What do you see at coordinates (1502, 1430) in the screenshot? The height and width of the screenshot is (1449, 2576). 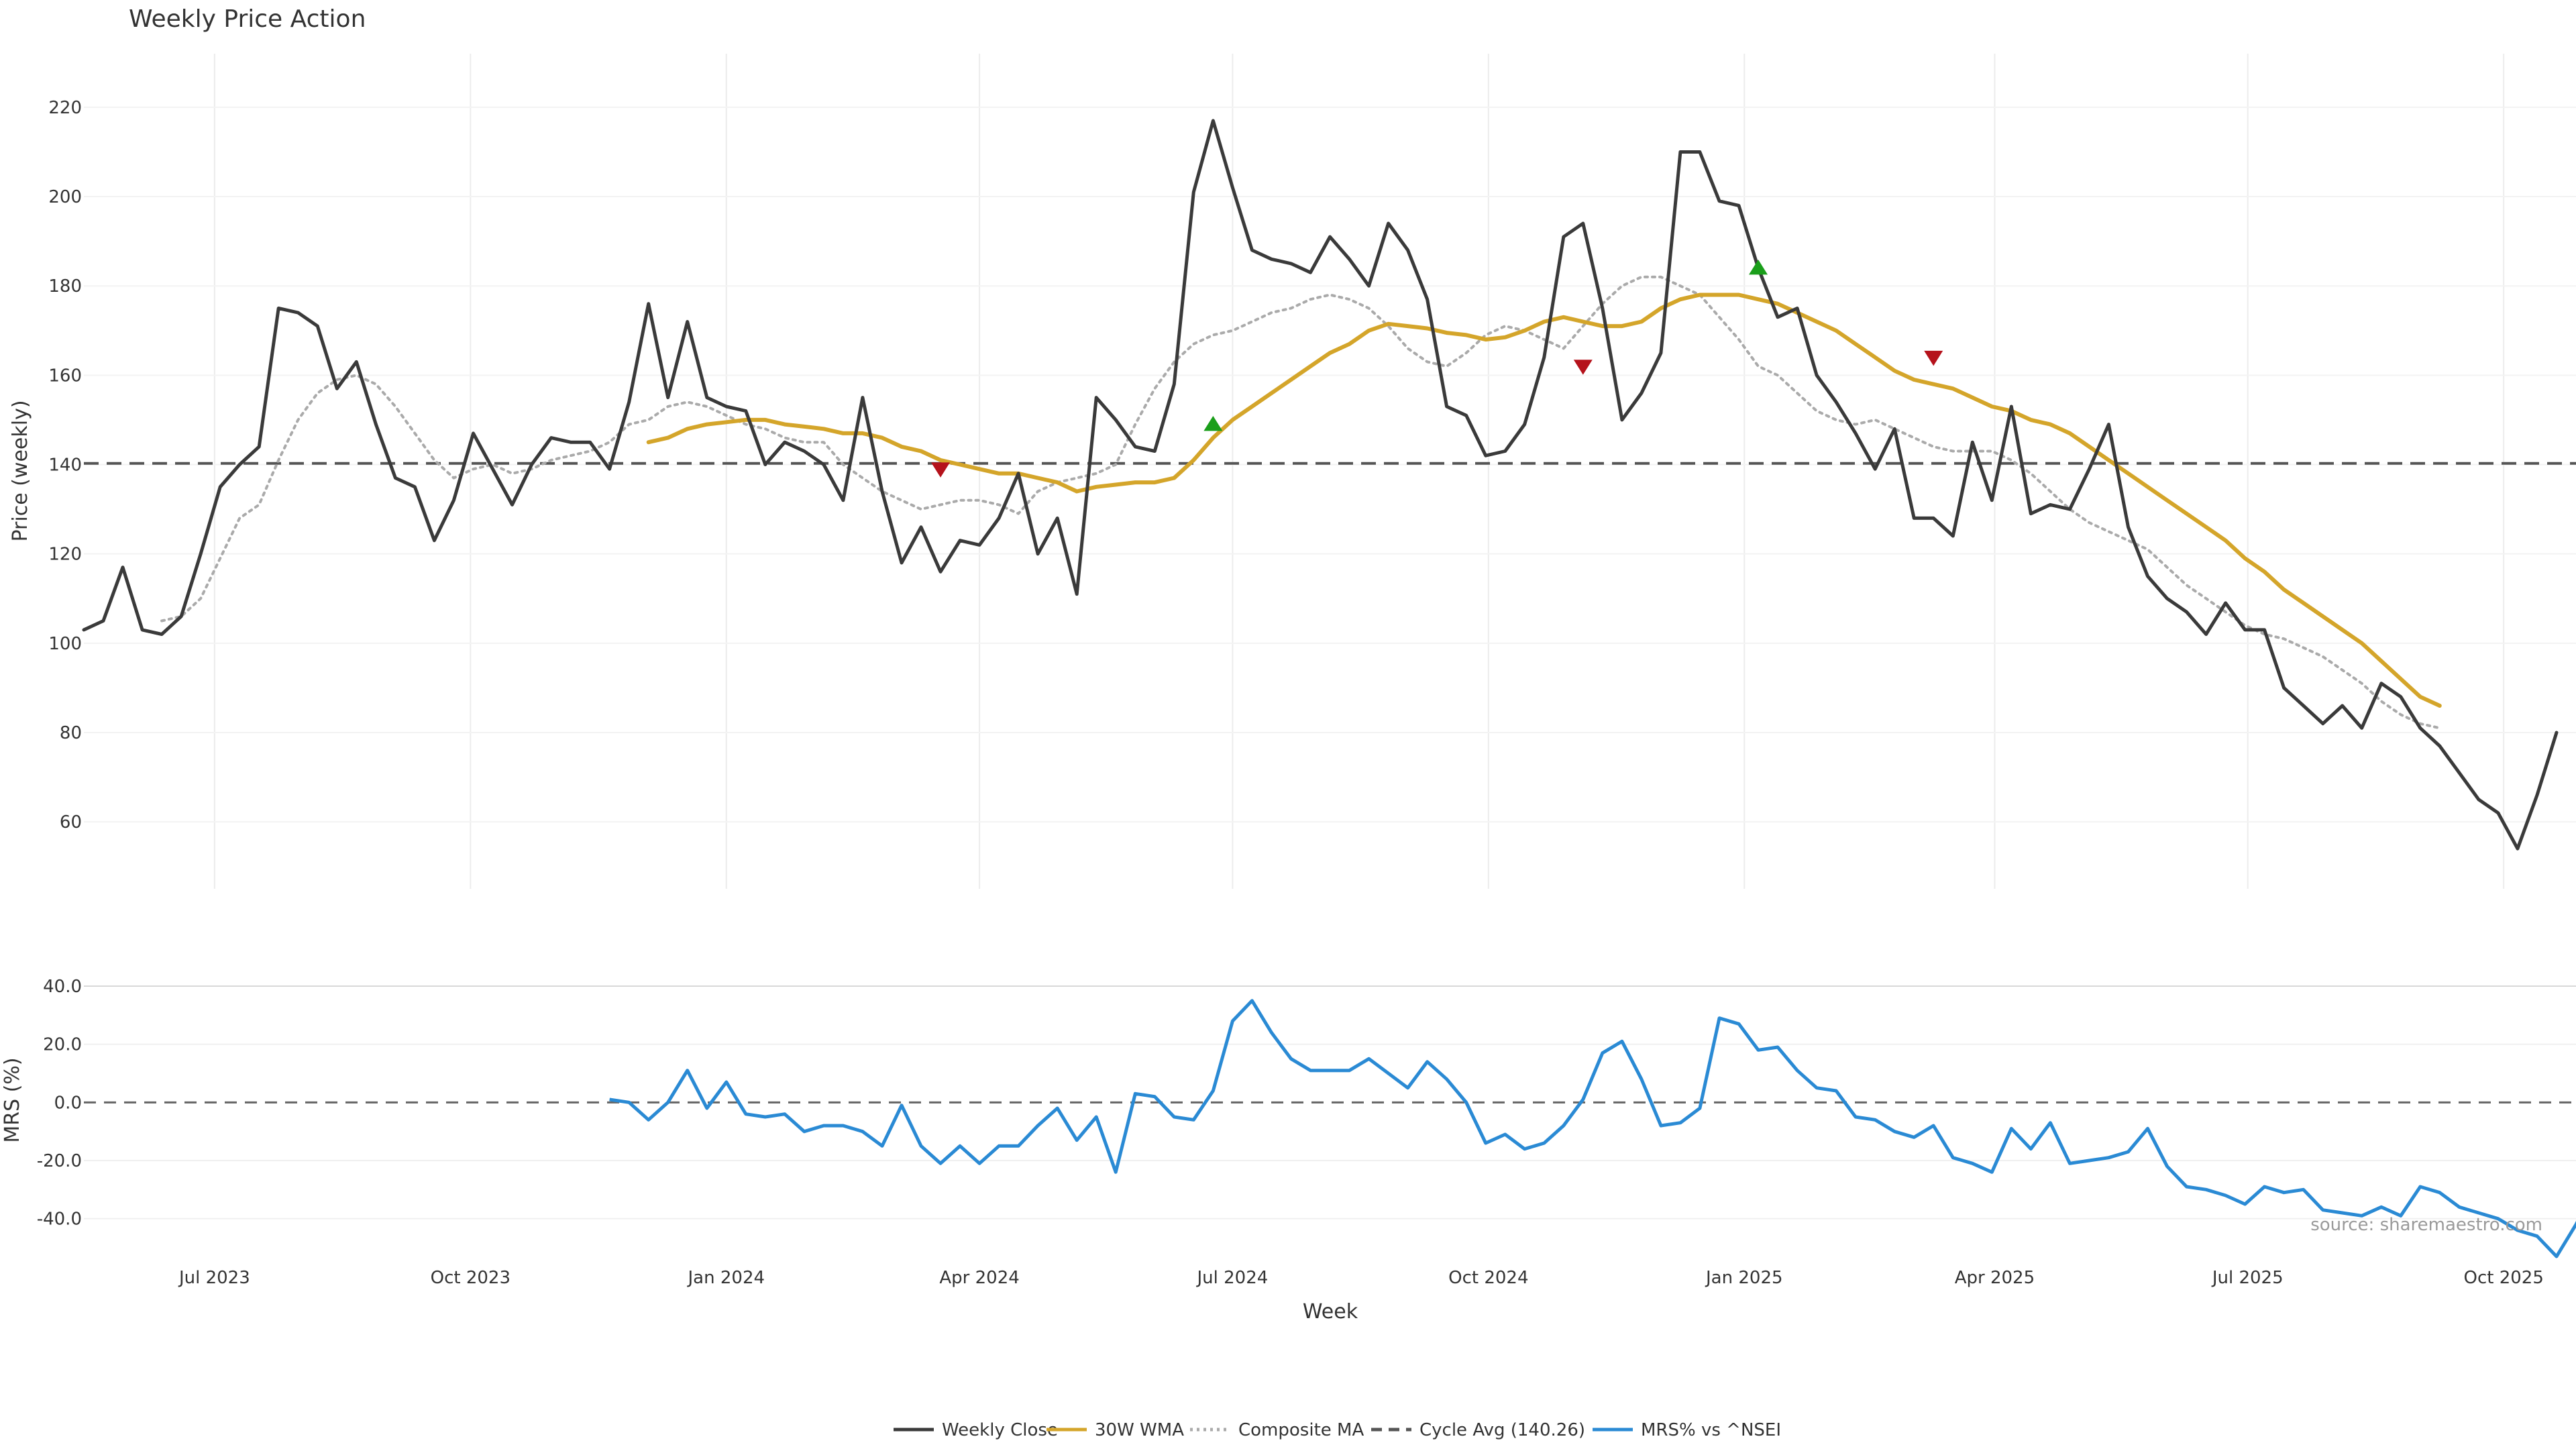 I see `legend-label: Cycle Avg (140.26)` at bounding box center [1502, 1430].